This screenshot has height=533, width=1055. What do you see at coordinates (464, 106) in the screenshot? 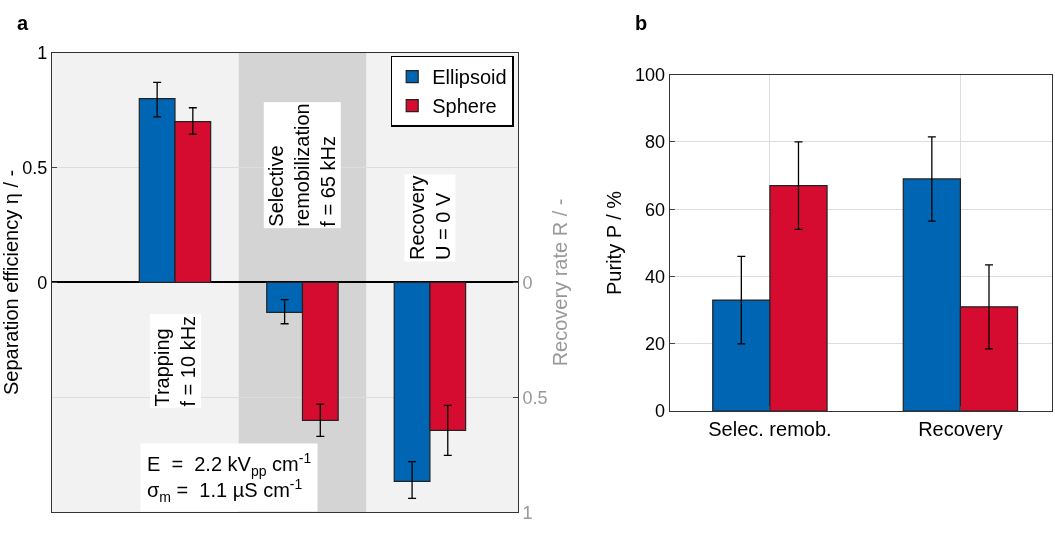
I see `legend-label: Sphere` at bounding box center [464, 106].